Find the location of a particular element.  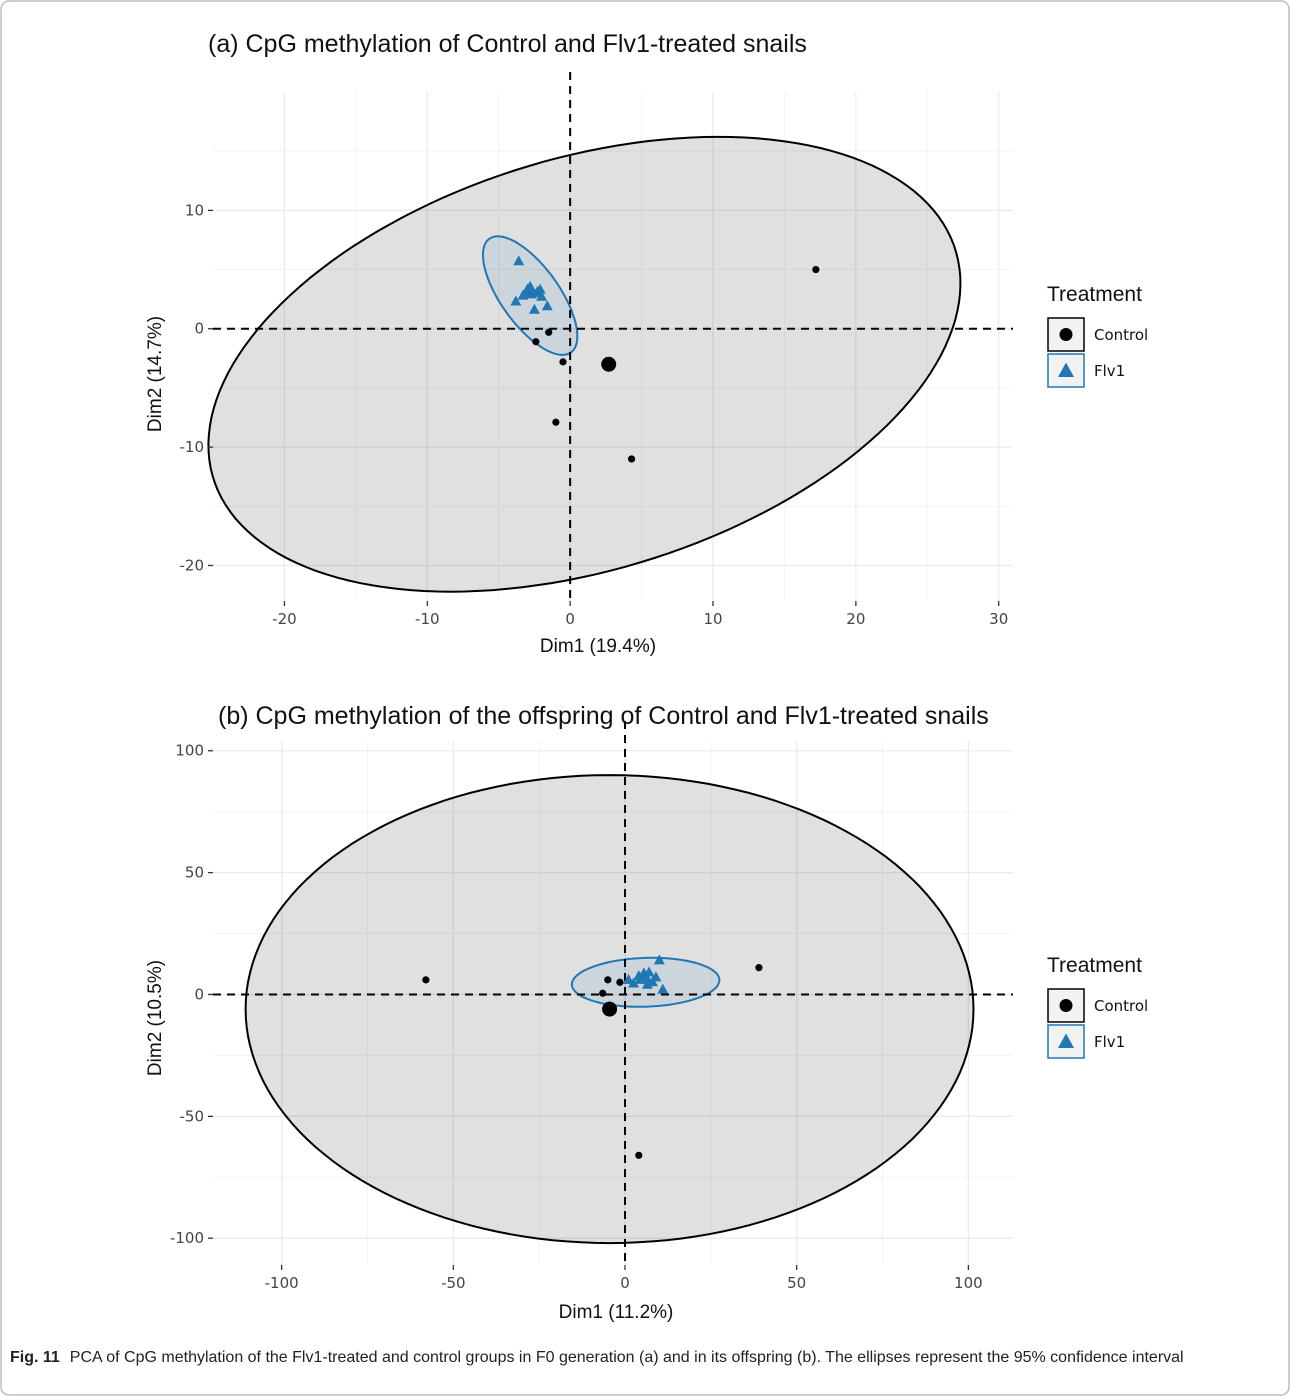

chart-a-x-tick-label: -20 is located at coordinates (284, 619).